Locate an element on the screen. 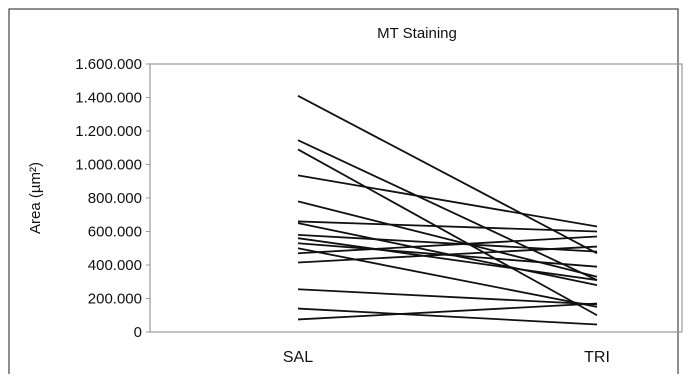 The image size is (688, 379). y-tick-label: 0 is located at coordinates (138, 332).